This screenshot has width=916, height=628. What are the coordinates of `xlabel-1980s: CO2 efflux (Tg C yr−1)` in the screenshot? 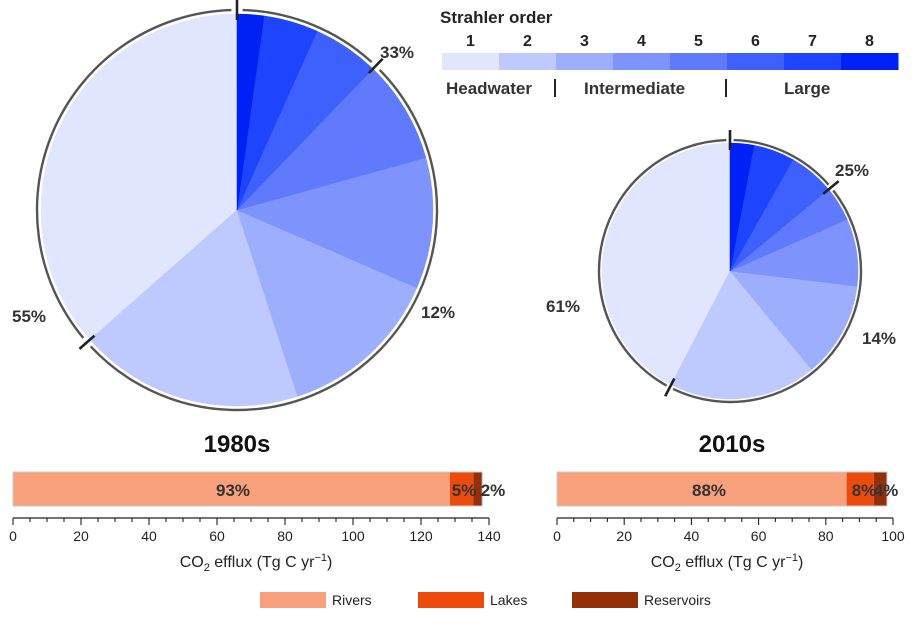 It's located at (256, 563).